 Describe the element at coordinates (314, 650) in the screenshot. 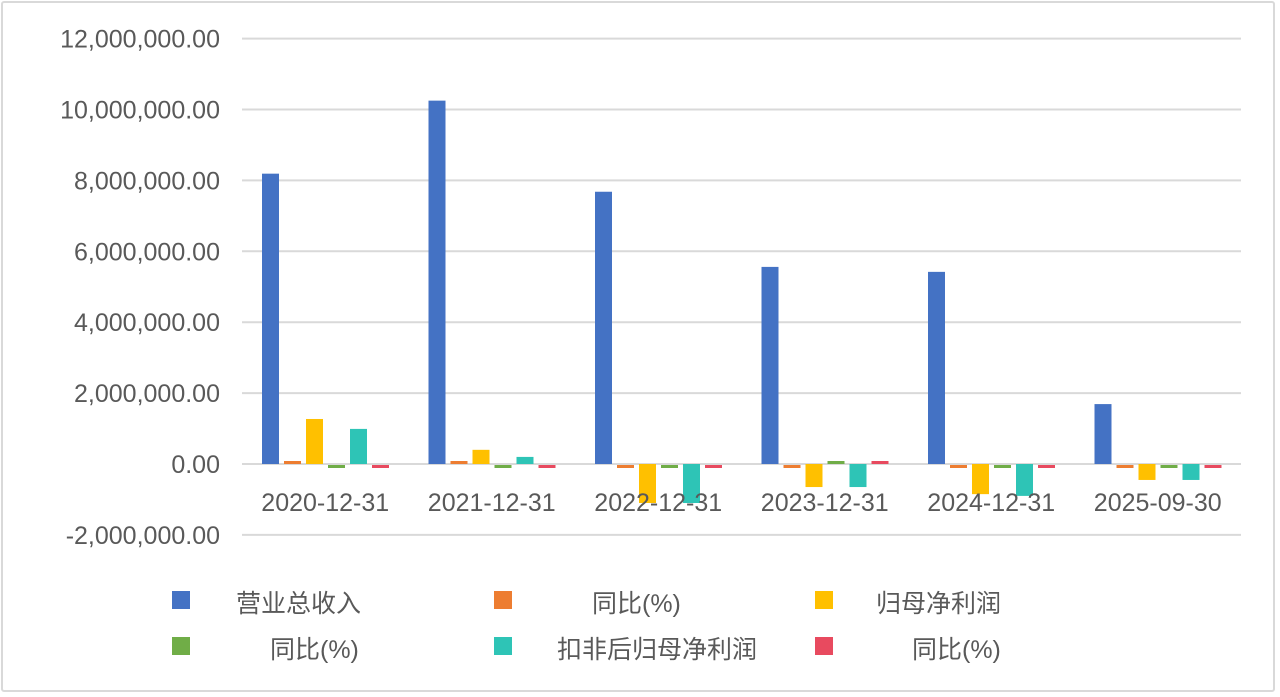

I see `legend-label-net-profit-yoy: 同比(%)` at that location.